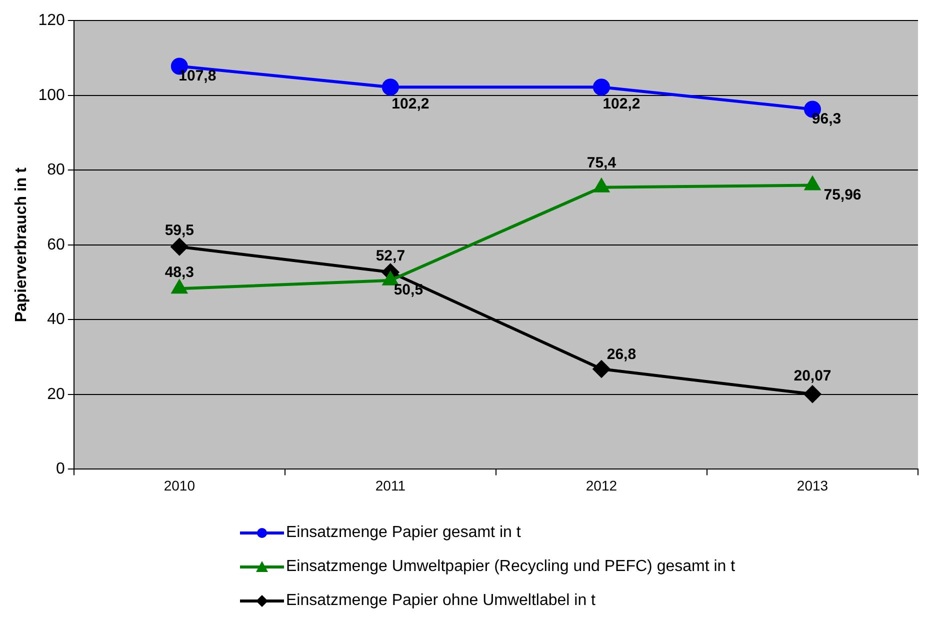 This screenshot has height=617, width=938. I want to click on y-tick-label: 120, so click(51, 21).